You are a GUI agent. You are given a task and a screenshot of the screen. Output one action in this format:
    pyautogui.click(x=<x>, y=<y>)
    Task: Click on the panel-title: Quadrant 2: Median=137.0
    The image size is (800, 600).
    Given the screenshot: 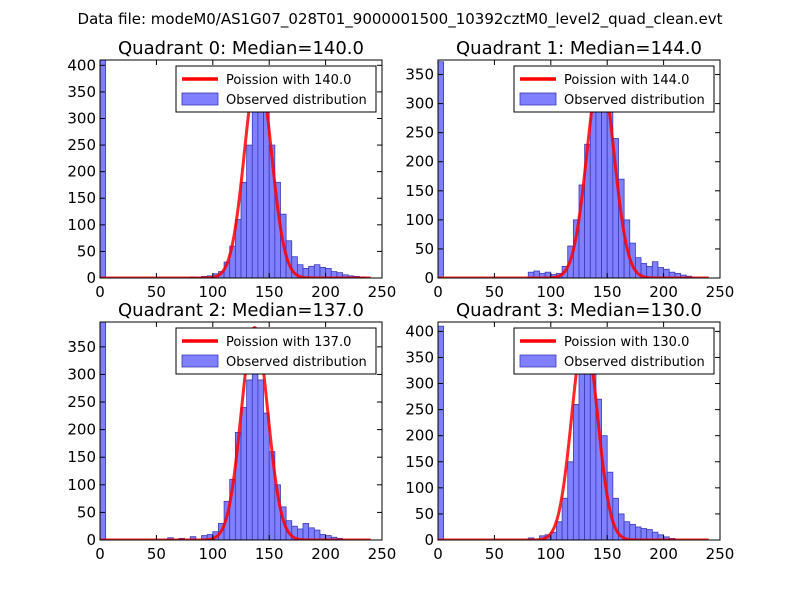 What is the action you would take?
    pyautogui.click(x=241, y=310)
    